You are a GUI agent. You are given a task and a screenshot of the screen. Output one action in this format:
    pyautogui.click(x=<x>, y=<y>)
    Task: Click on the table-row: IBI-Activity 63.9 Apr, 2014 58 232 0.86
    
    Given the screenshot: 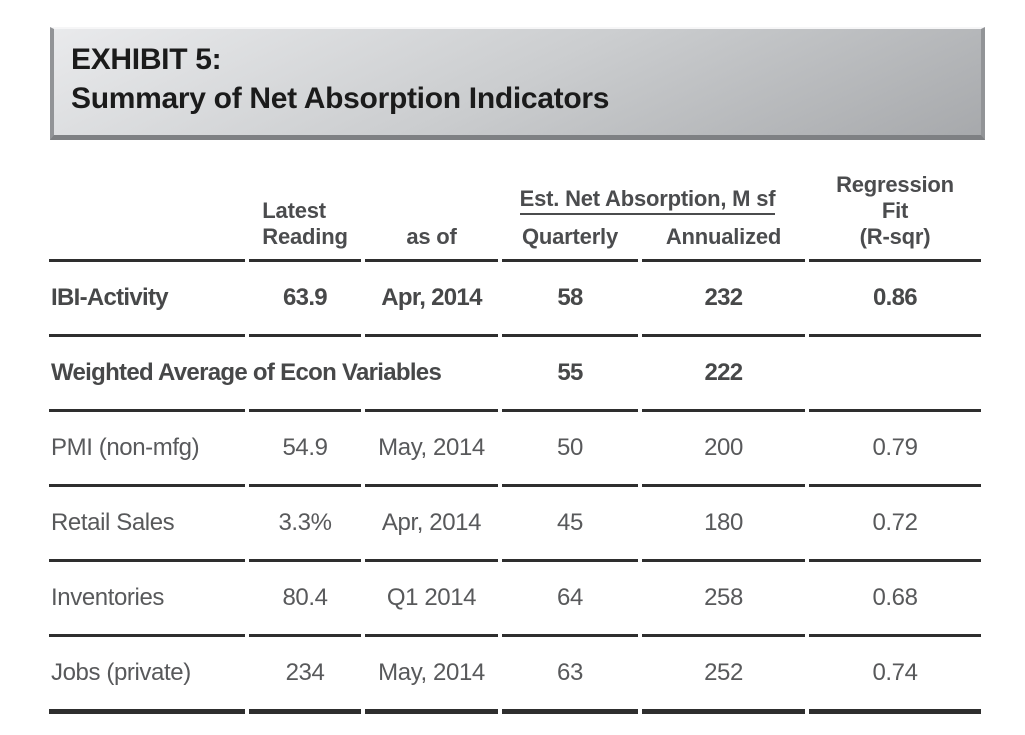 What is the action you would take?
    pyautogui.click(x=515, y=299)
    